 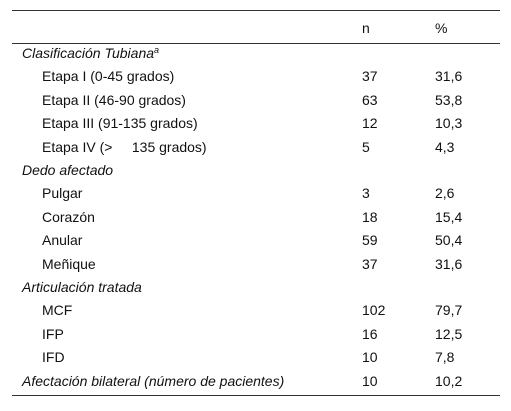 What do you see at coordinates (366, 193) in the screenshot?
I see `row-n: 3` at bounding box center [366, 193].